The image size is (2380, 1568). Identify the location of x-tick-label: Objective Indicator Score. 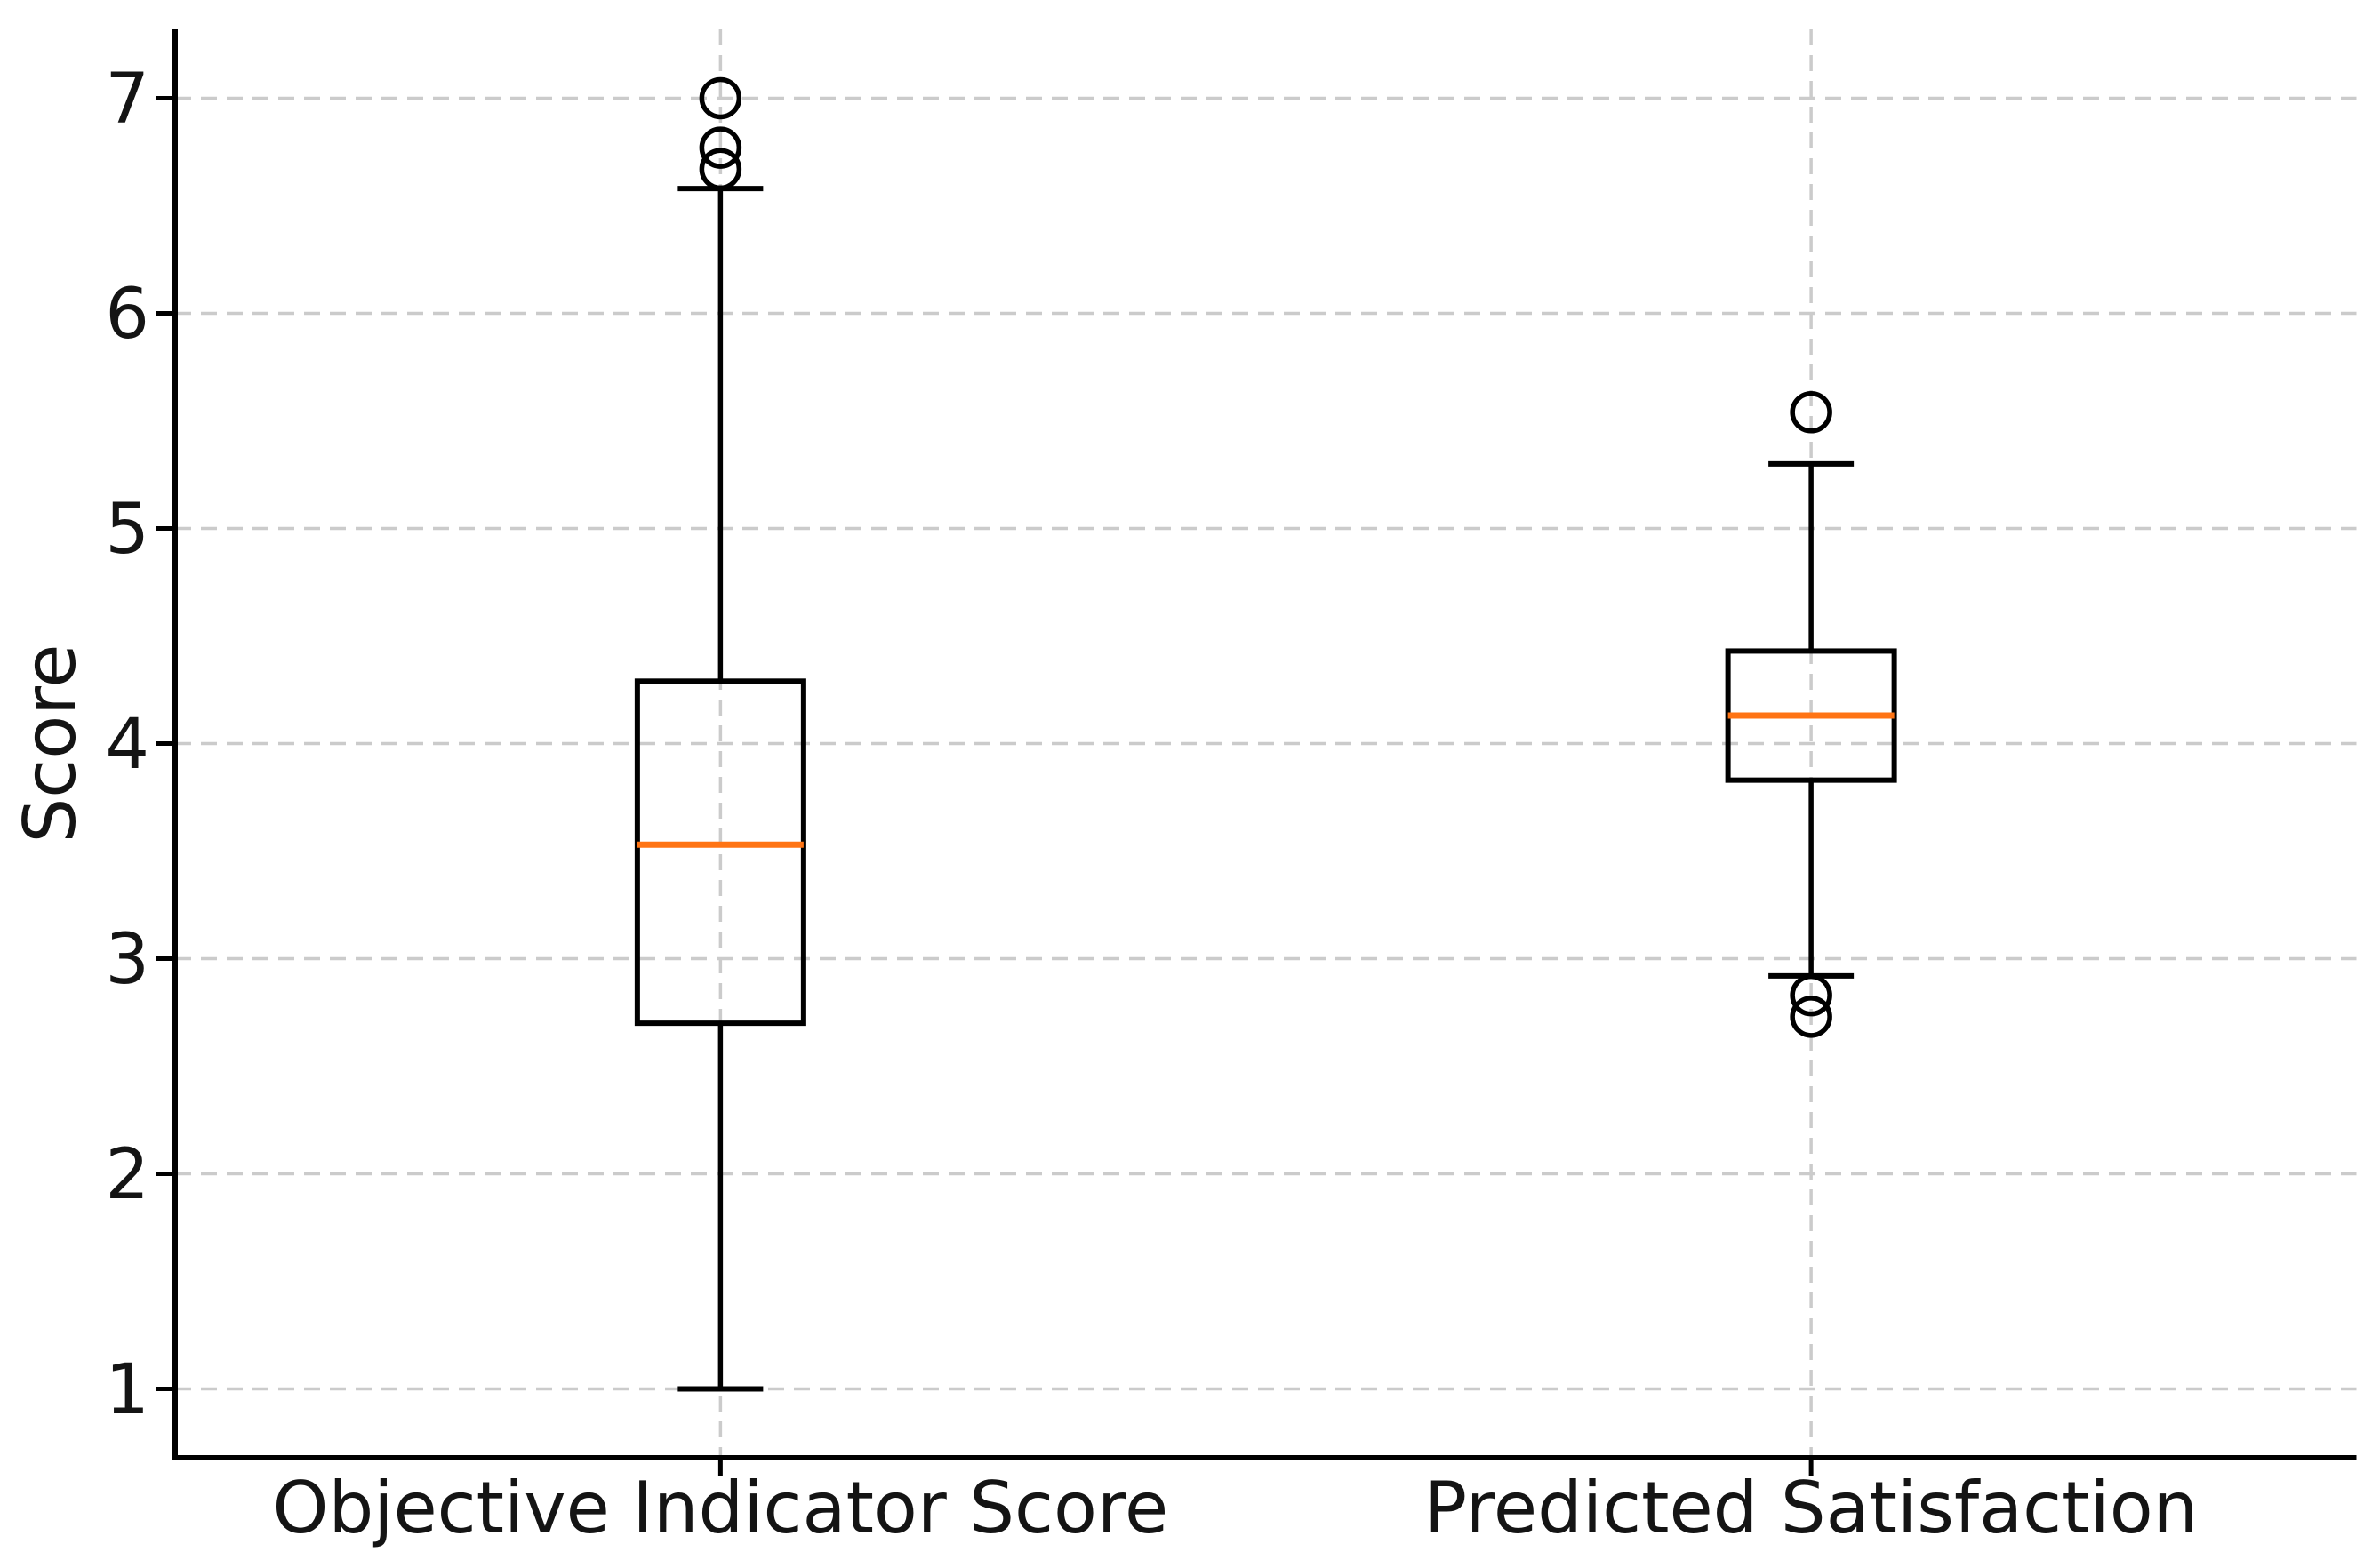
(720, 1508).